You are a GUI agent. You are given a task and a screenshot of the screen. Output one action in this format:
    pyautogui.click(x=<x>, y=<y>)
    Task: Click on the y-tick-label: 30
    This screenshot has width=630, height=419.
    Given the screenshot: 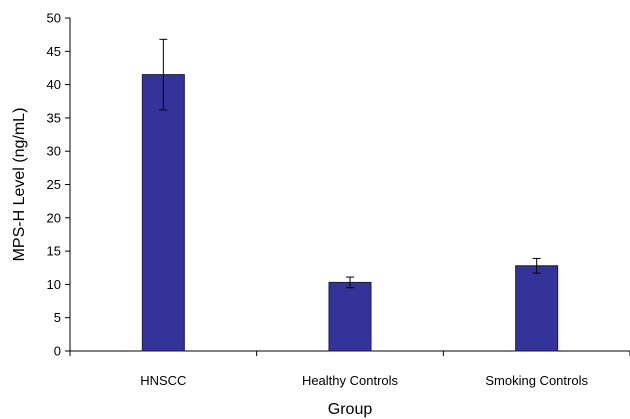 What is the action you would take?
    pyautogui.click(x=54, y=151)
    